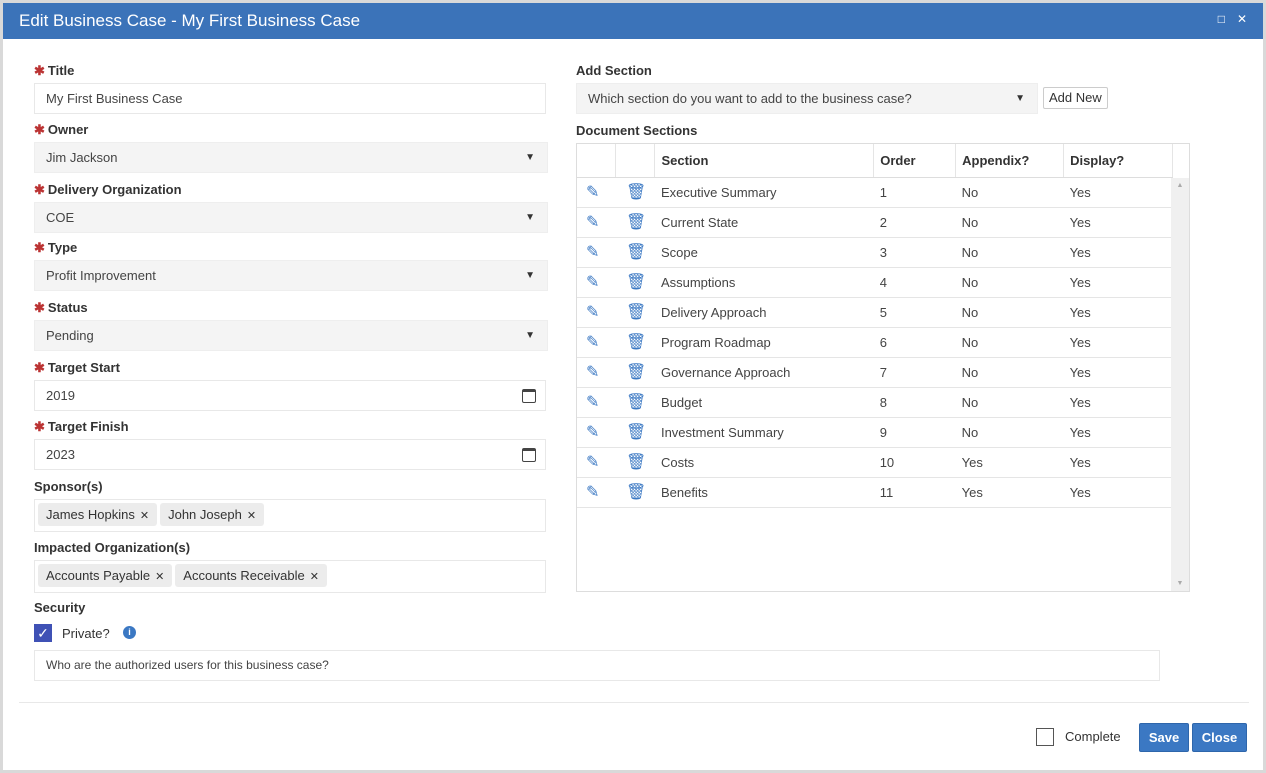  I want to click on table-cell: Assumptions, so click(764, 282).